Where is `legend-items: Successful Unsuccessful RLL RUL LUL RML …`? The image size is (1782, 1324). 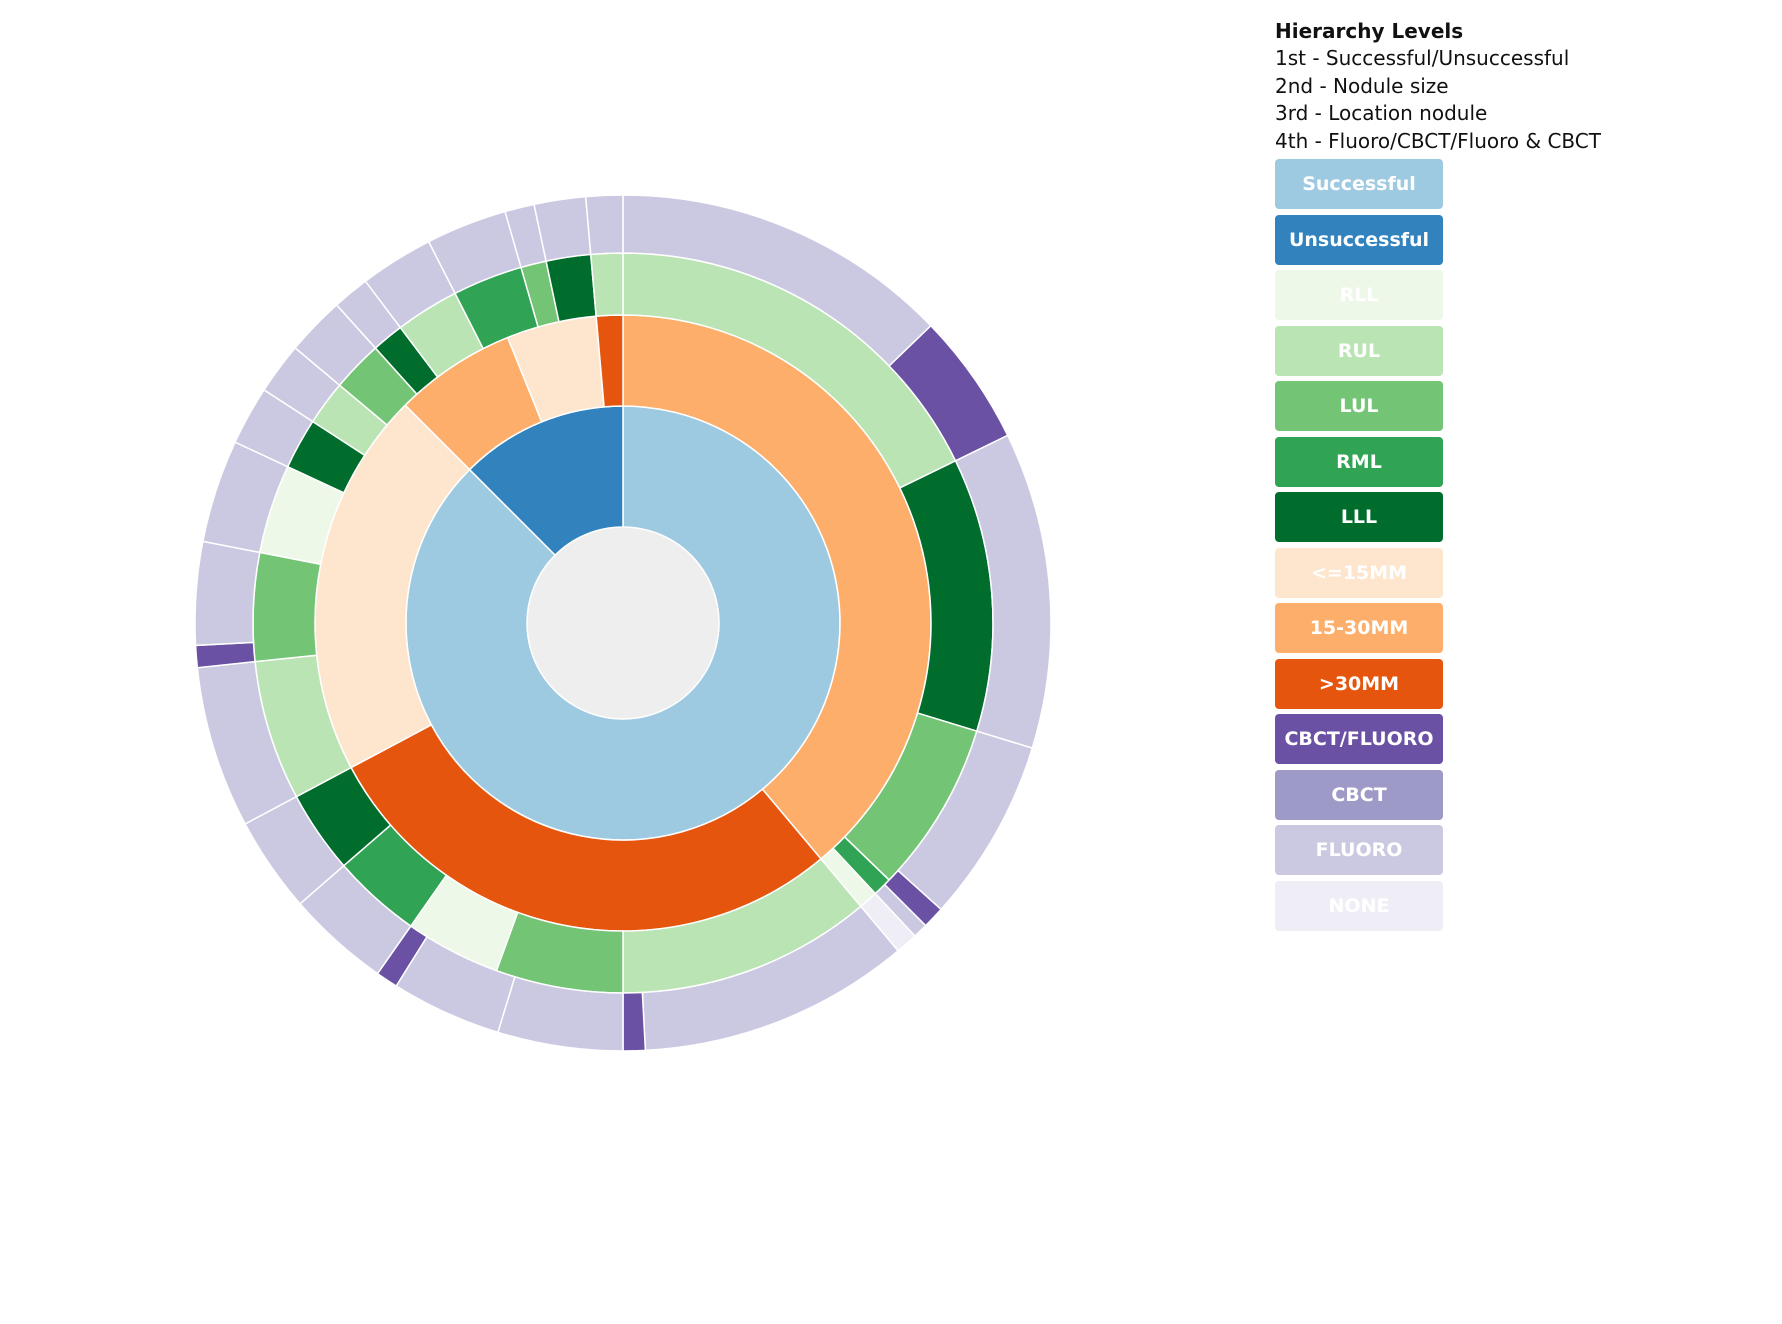
legend-items: Successful Unsuccessful RLL RUL LUL RML … is located at coordinates (1465, 545).